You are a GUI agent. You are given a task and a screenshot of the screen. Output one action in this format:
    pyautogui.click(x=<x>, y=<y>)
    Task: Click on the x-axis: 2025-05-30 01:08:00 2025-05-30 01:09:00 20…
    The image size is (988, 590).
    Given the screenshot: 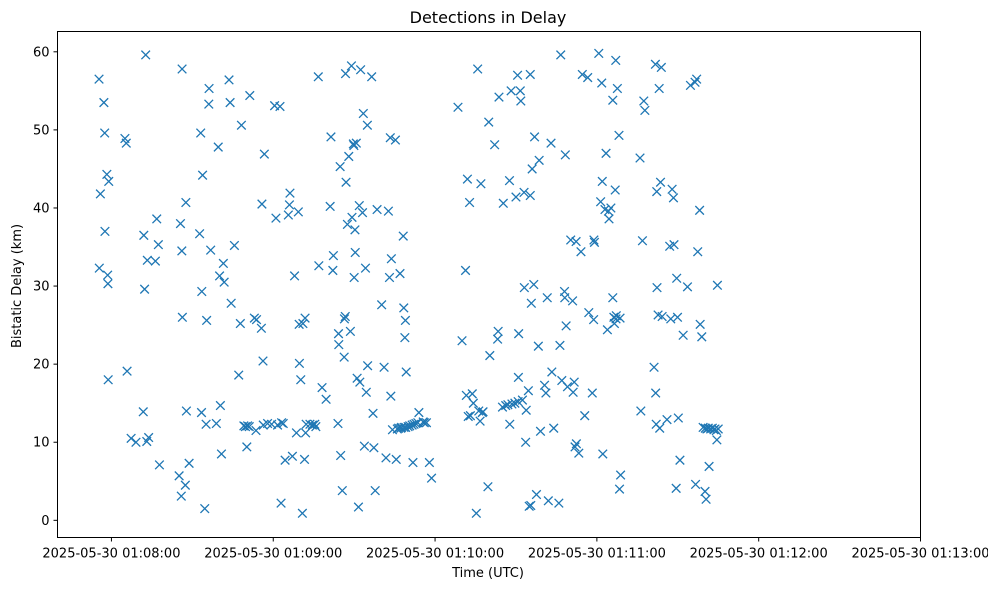 What is the action you would take?
    pyautogui.click(x=515, y=549)
    